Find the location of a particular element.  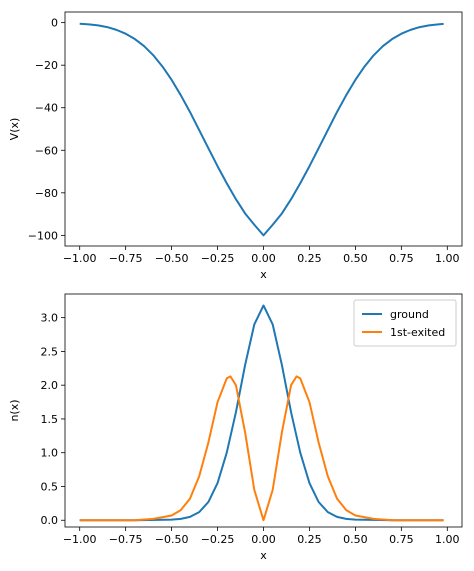

y-tick-label: 0.5 is located at coordinates (50, 486).